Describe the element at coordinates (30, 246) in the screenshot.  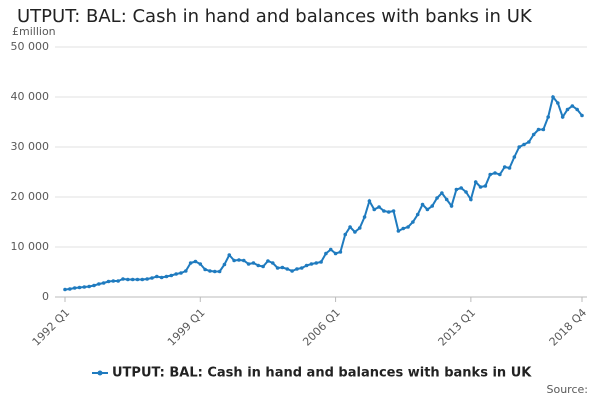
I see `y-tick-label: 10 000` at that location.